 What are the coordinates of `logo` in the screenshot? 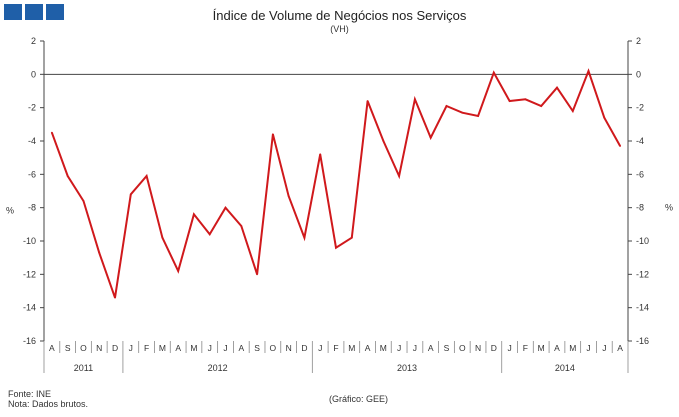 It's located at (34, 12).